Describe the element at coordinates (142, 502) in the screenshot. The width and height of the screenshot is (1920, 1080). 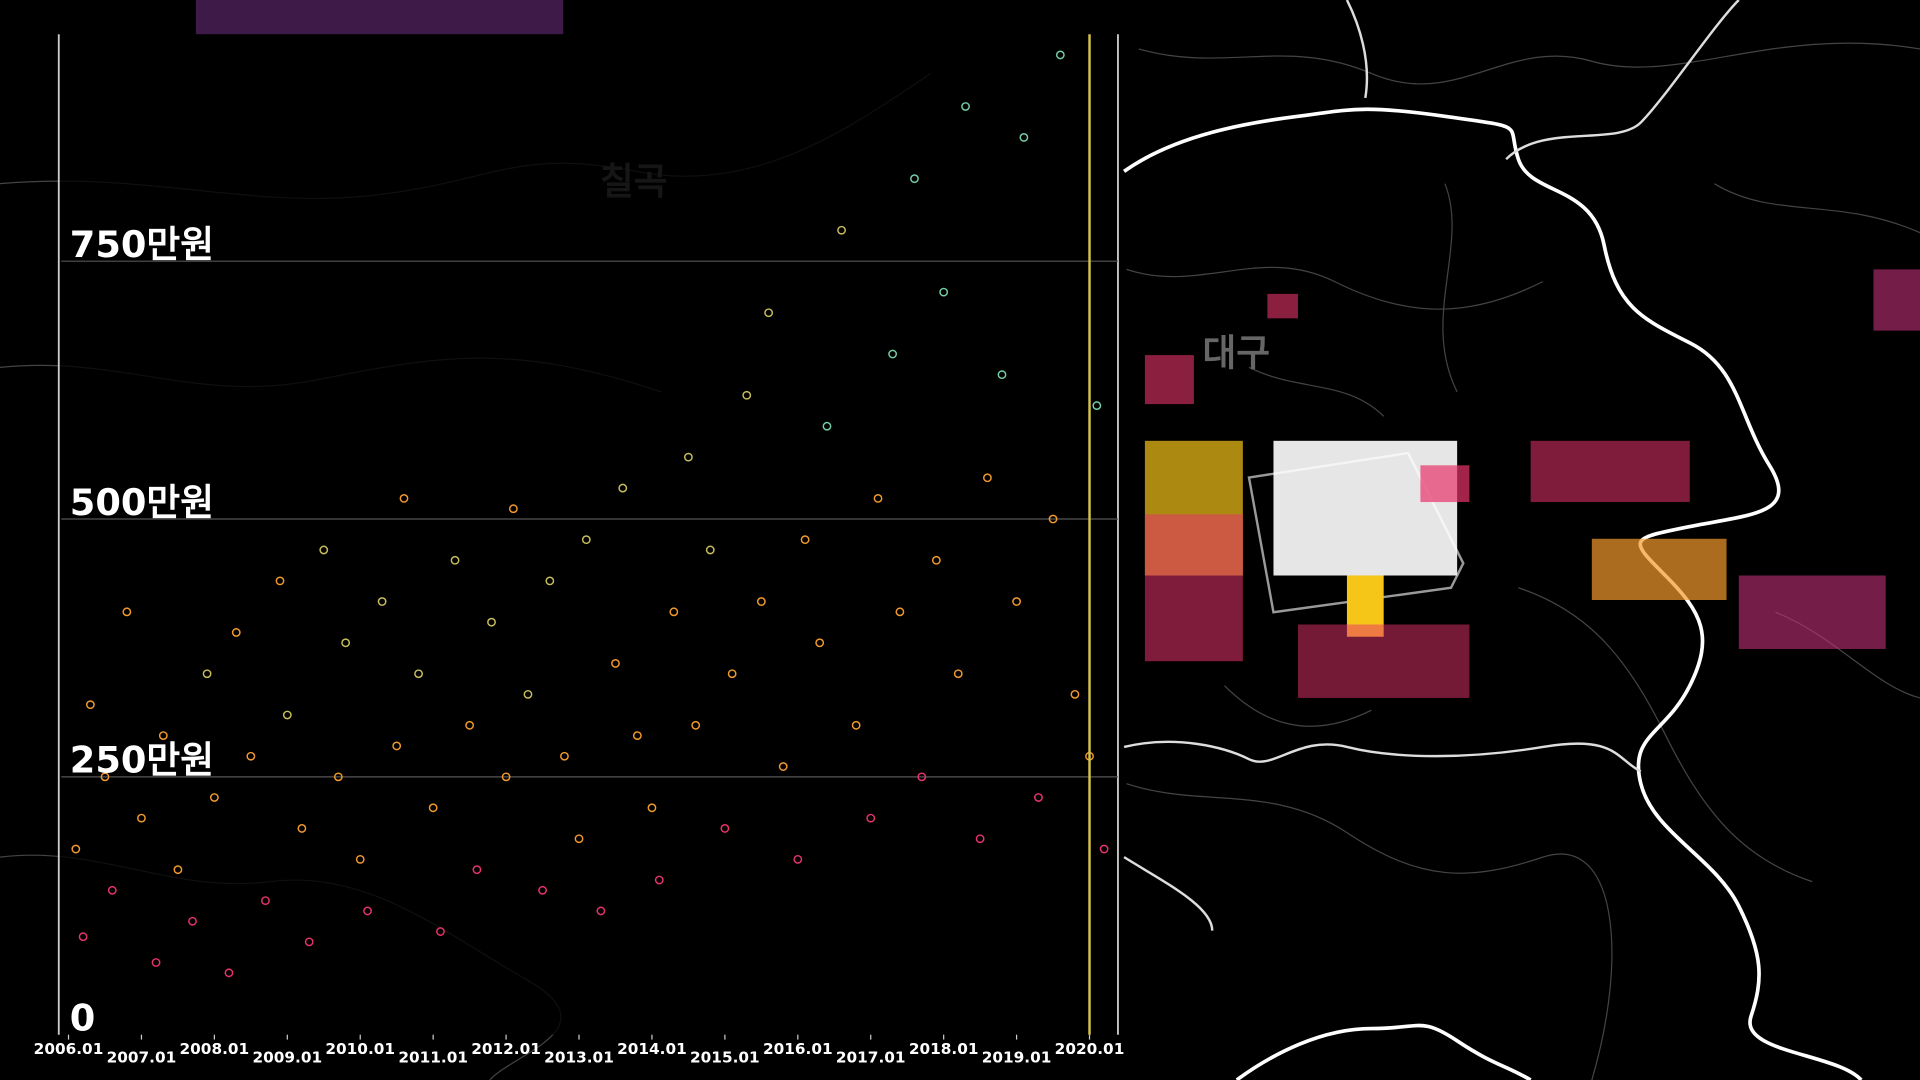
I see `y-tick-label: 500만원` at that location.